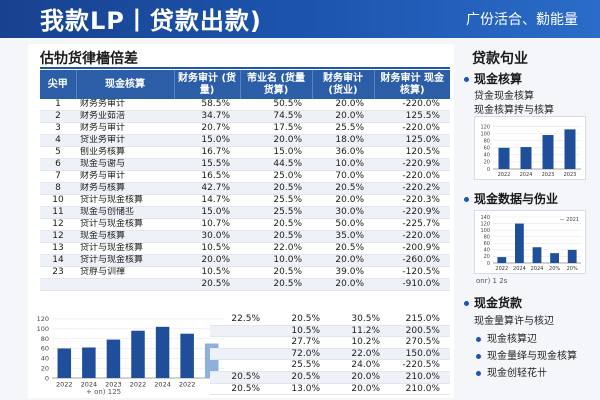 The height and width of the screenshot is (400, 600). What do you see at coordinates (422, 342) in the screenshot?
I see `extra-cell: 270.5%` at bounding box center [422, 342].